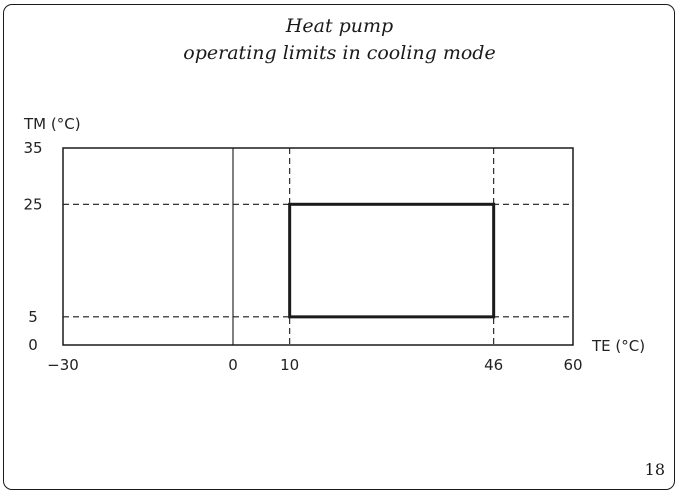  I want to click on page-number: 18, so click(654, 469).